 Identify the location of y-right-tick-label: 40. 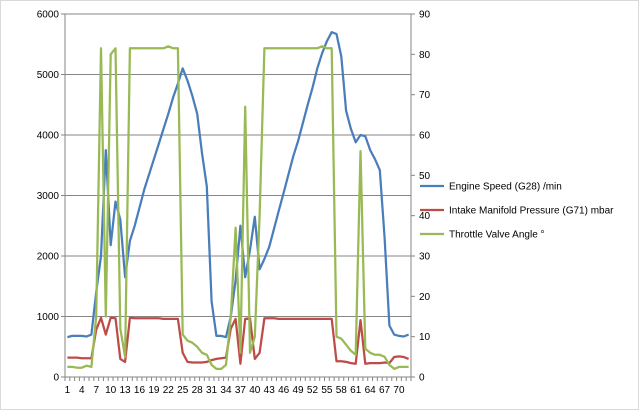
(425, 216).